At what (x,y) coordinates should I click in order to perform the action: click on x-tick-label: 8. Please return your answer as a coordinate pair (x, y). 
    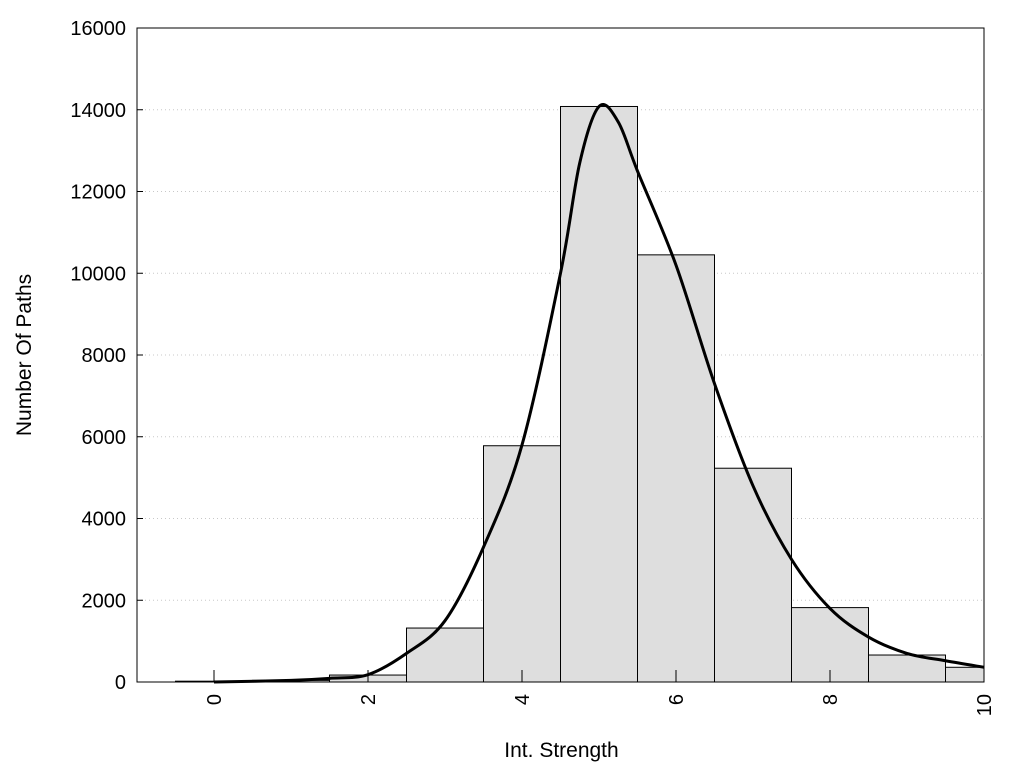
    Looking at the image, I should click on (831, 699).